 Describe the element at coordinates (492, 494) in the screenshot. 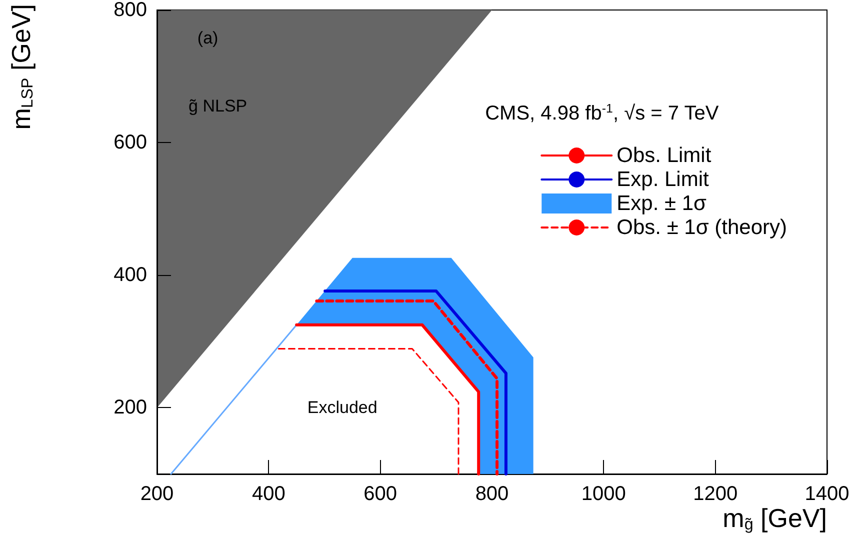

I see `x-tick-label: 800` at that location.